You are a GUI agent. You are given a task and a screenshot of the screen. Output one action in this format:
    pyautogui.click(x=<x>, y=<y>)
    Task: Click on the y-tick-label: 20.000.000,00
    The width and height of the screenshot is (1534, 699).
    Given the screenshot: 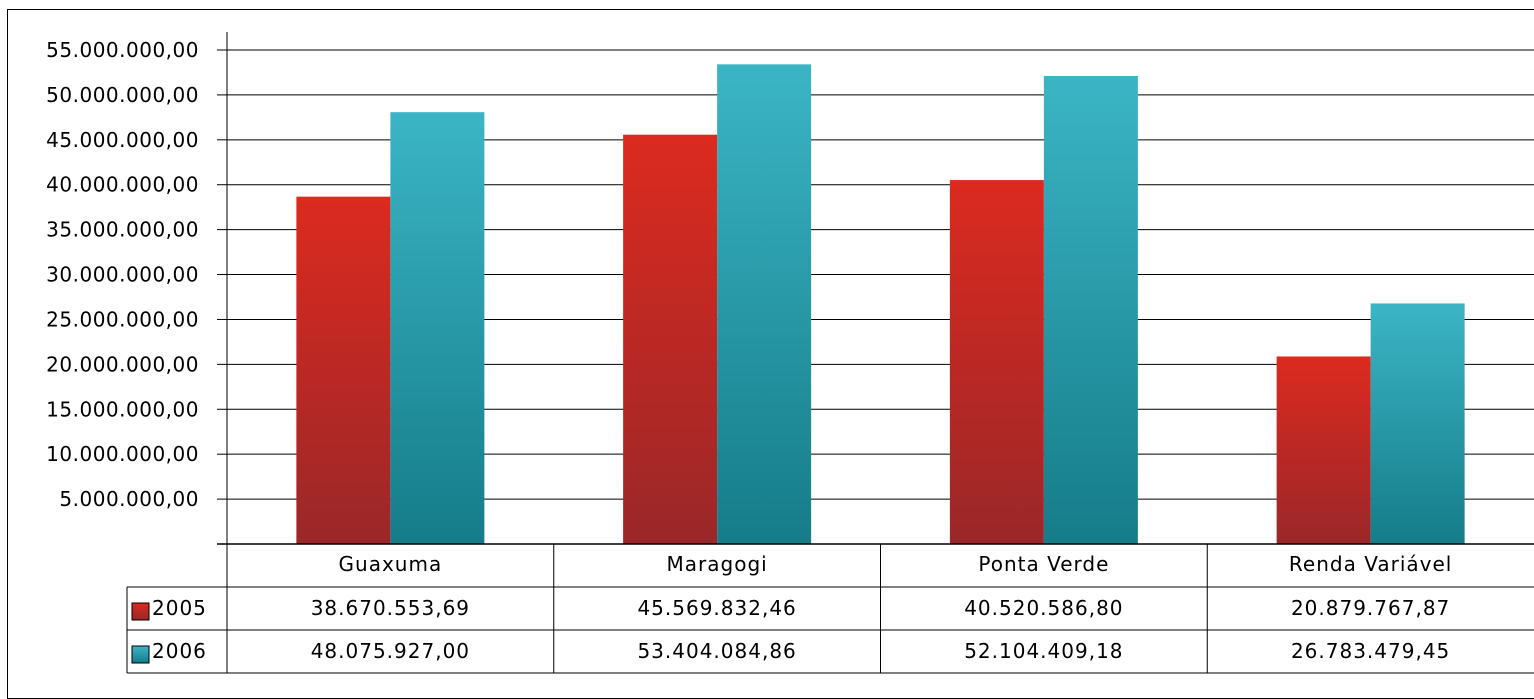 What is the action you would take?
    pyautogui.click(x=122, y=364)
    